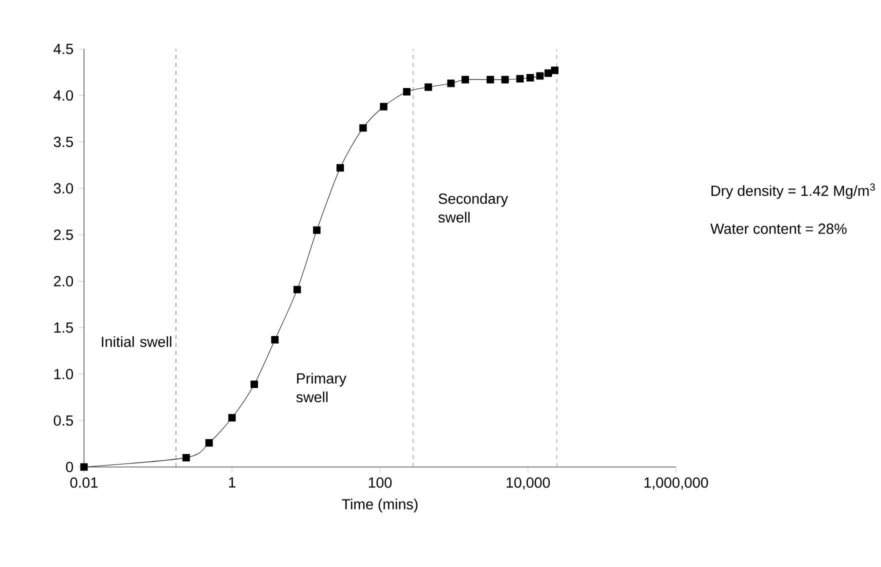  What do you see at coordinates (63, 420) in the screenshot?
I see `y-tick-label: 0.5` at bounding box center [63, 420].